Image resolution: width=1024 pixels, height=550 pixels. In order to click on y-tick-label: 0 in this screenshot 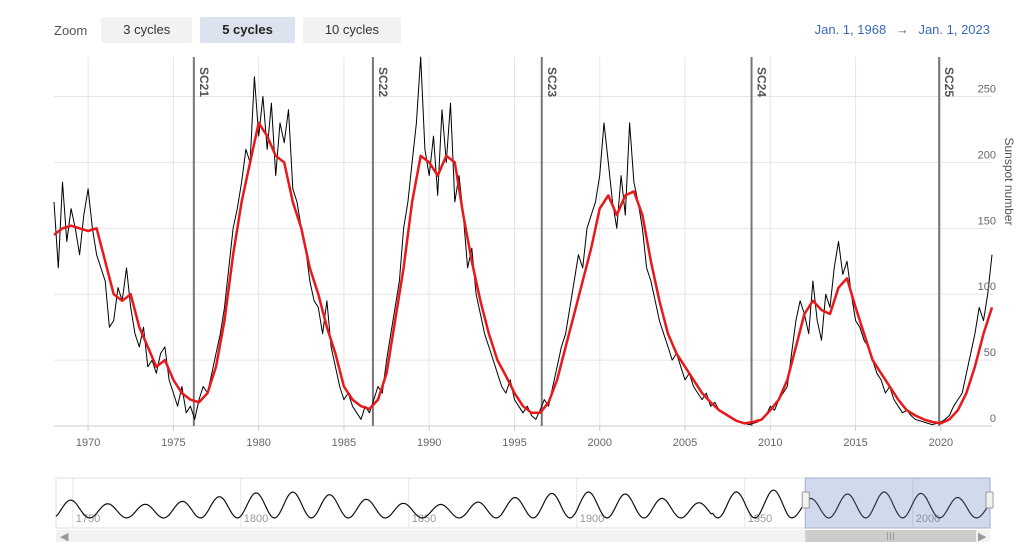, I will do `click(993, 419)`.